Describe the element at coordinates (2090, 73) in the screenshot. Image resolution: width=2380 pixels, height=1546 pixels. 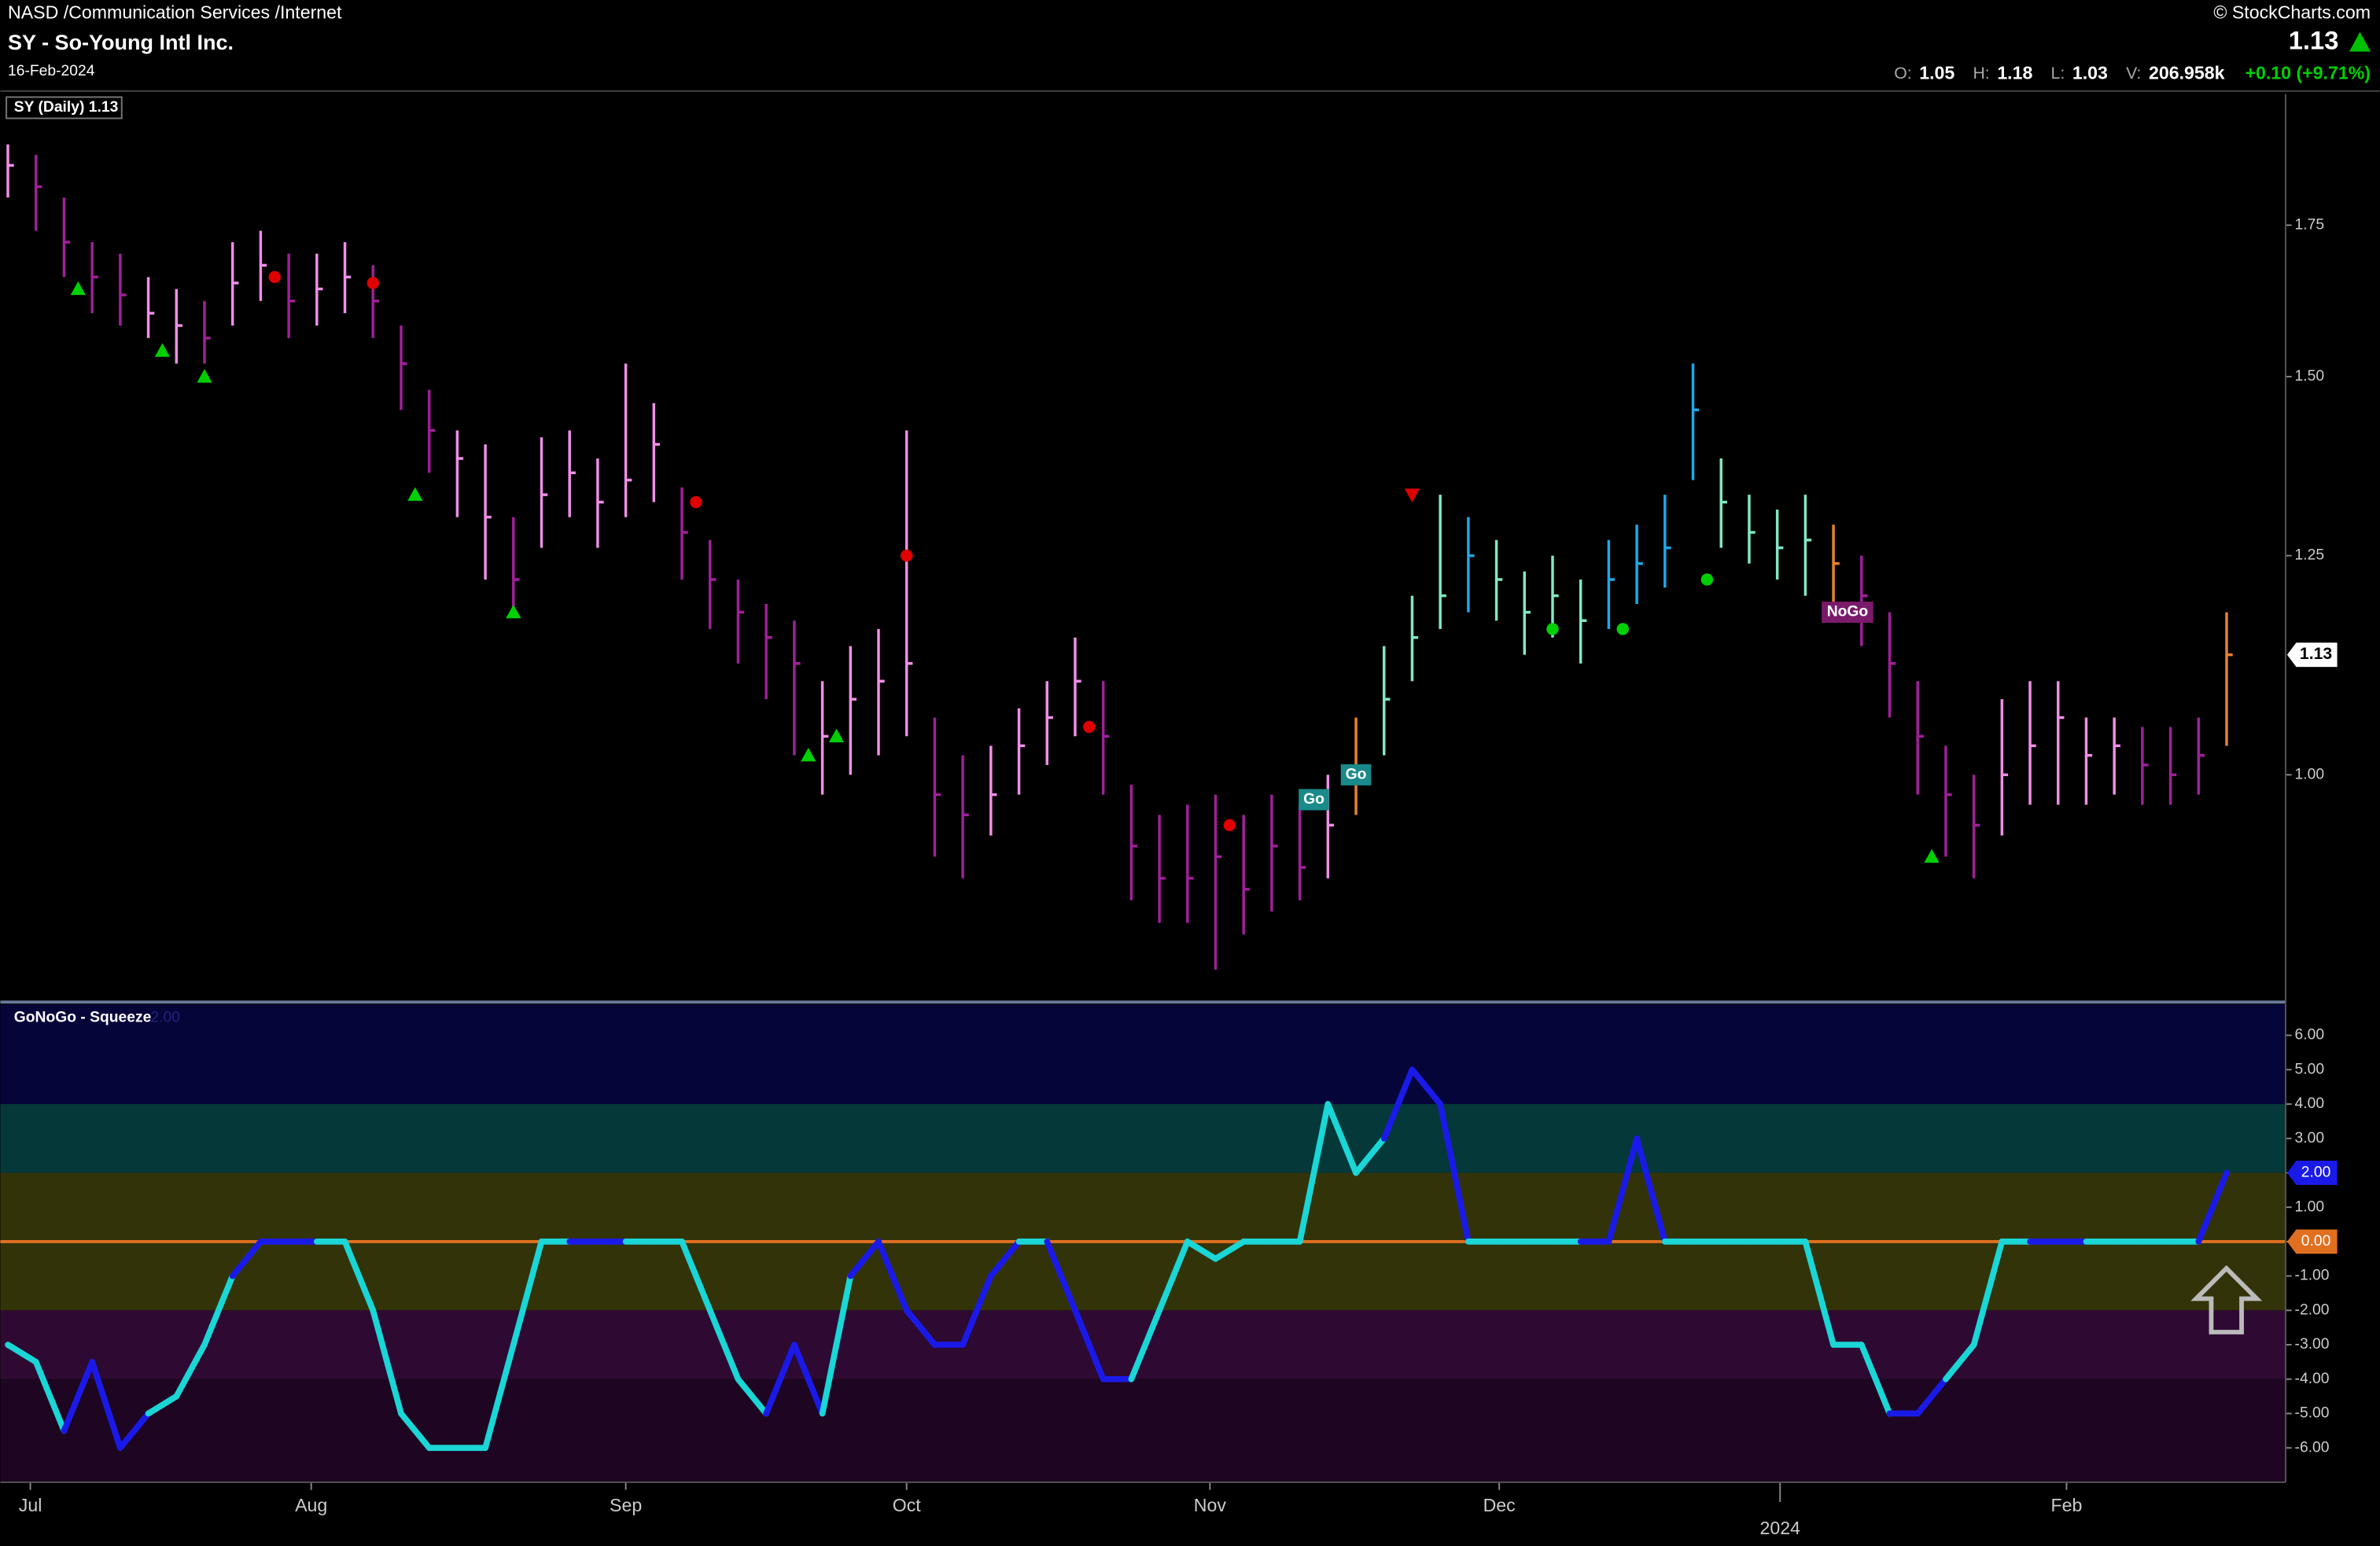
I see `ohlc-value: 1.03` at that location.